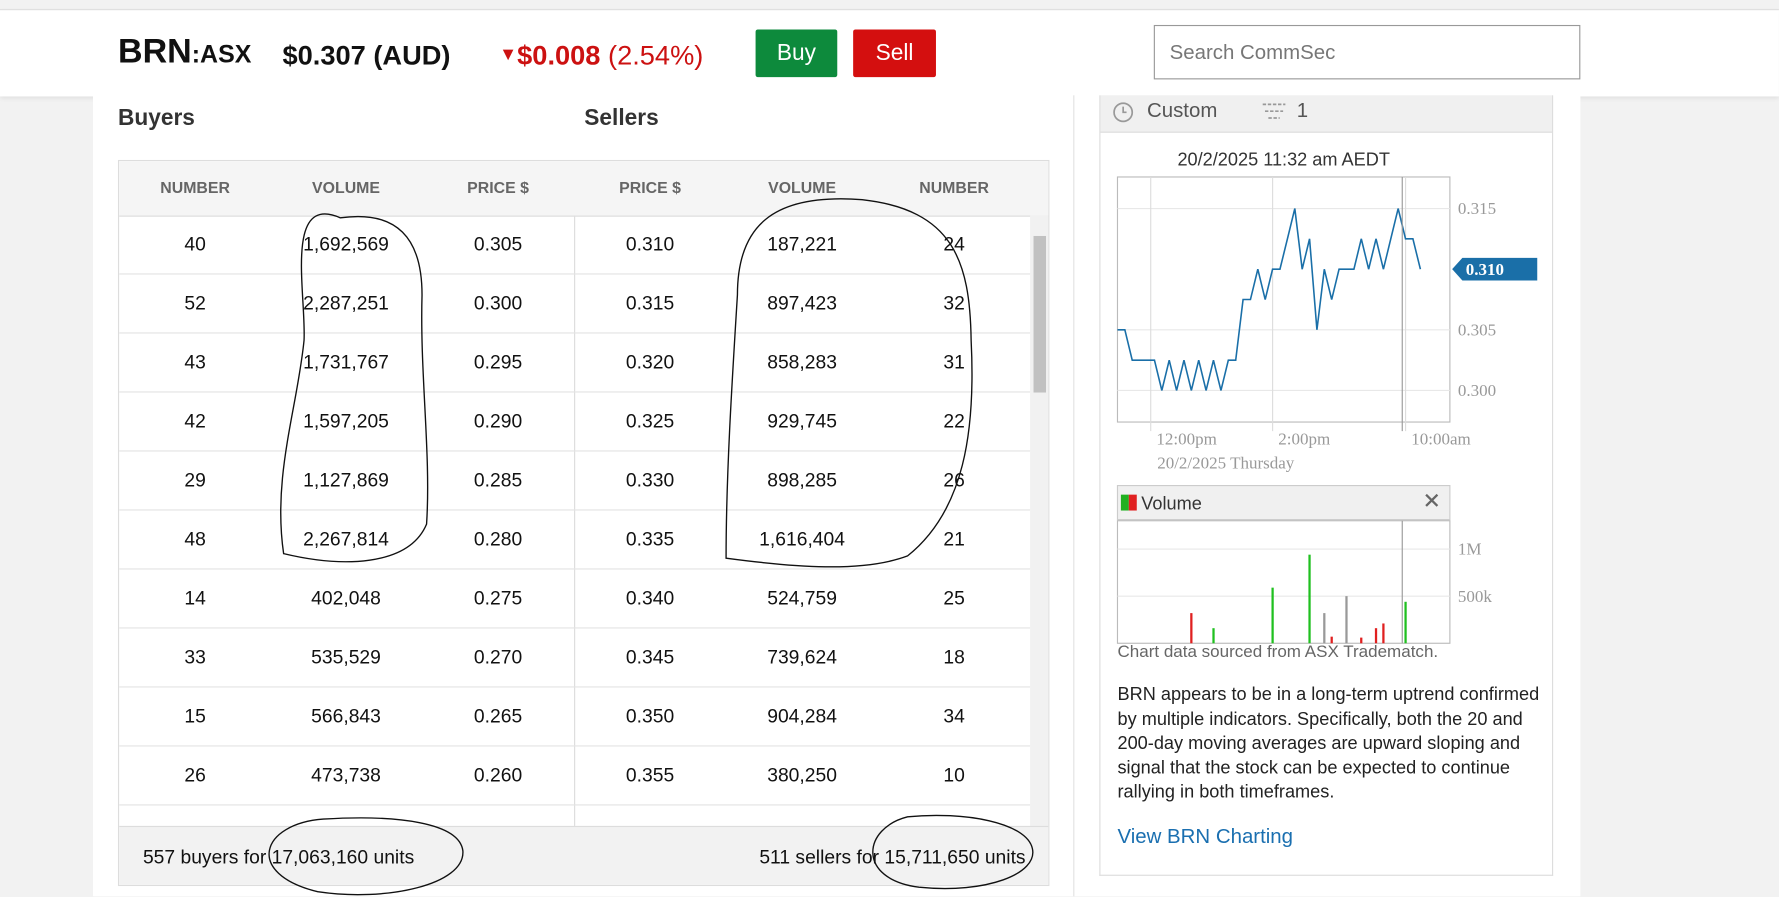 Image resolution: width=1779 pixels, height=897 pixels. What do you see at coordinates (621, 118) in the screenshot?
I see `sellers-title: Sellers` at bounding box center [621, 118].